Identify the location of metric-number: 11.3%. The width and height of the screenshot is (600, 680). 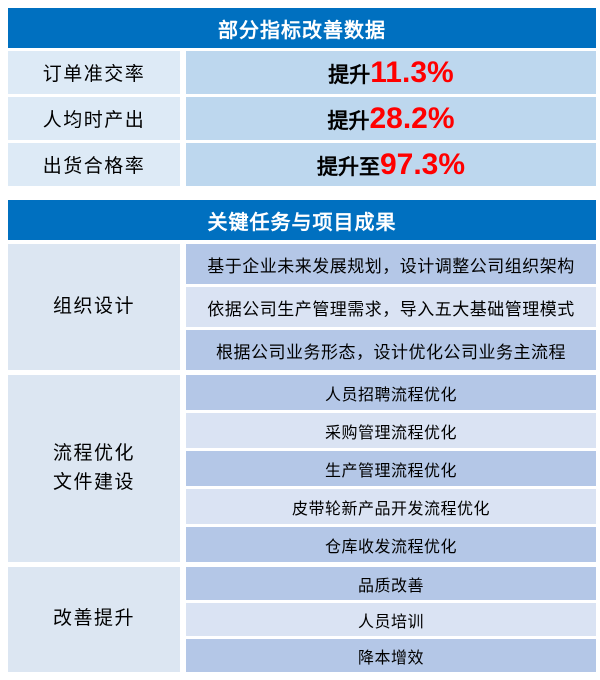
(412, 72).